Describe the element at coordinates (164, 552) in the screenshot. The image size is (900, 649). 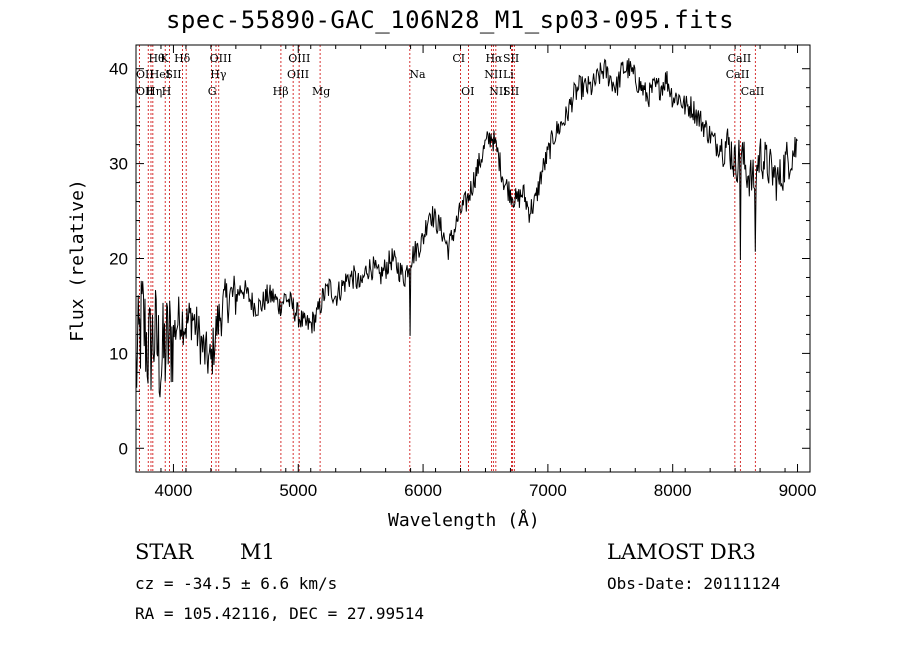
I see `object-class: STAR` at that location.